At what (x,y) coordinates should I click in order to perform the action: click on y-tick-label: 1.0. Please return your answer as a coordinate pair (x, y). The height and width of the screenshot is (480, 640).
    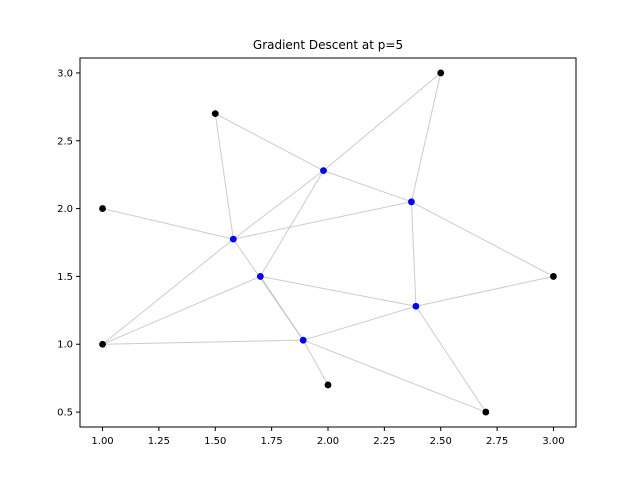
    Looking at the image, I should click on (65, 345).